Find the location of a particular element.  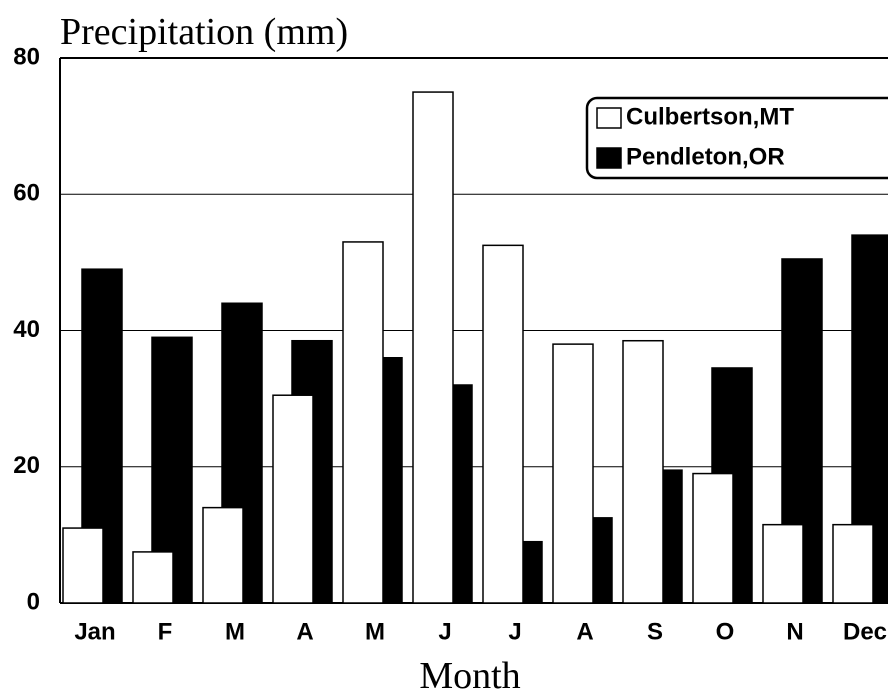

y-tick-label: 60 is located at coordinates (26, 193).